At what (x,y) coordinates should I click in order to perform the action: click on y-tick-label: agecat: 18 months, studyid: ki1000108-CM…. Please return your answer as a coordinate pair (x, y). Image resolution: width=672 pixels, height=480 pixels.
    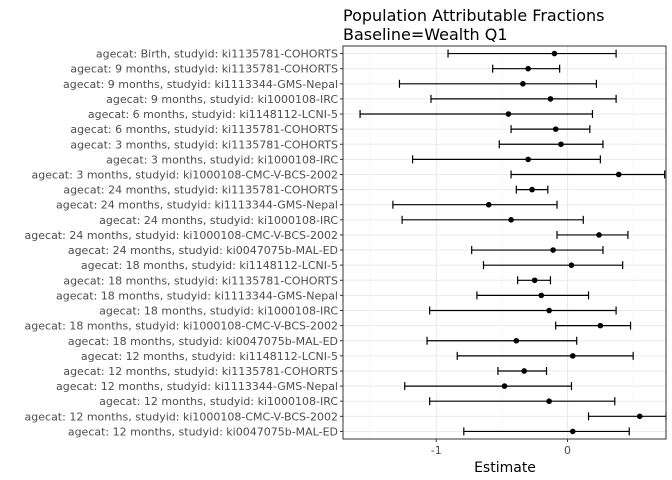
    Looking at the image, I should click on (181, 326).